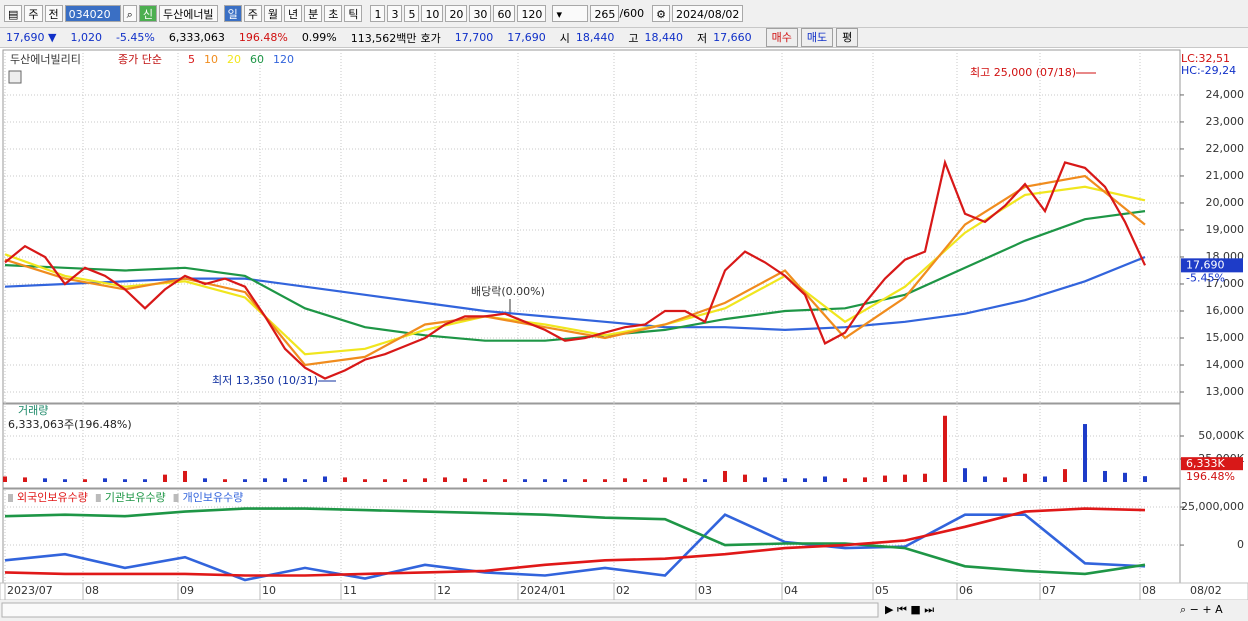 Image resolution: width=1248 pixels, height=621 pixels. I want to click on tool-icon: ⚙, so click(661, 13).